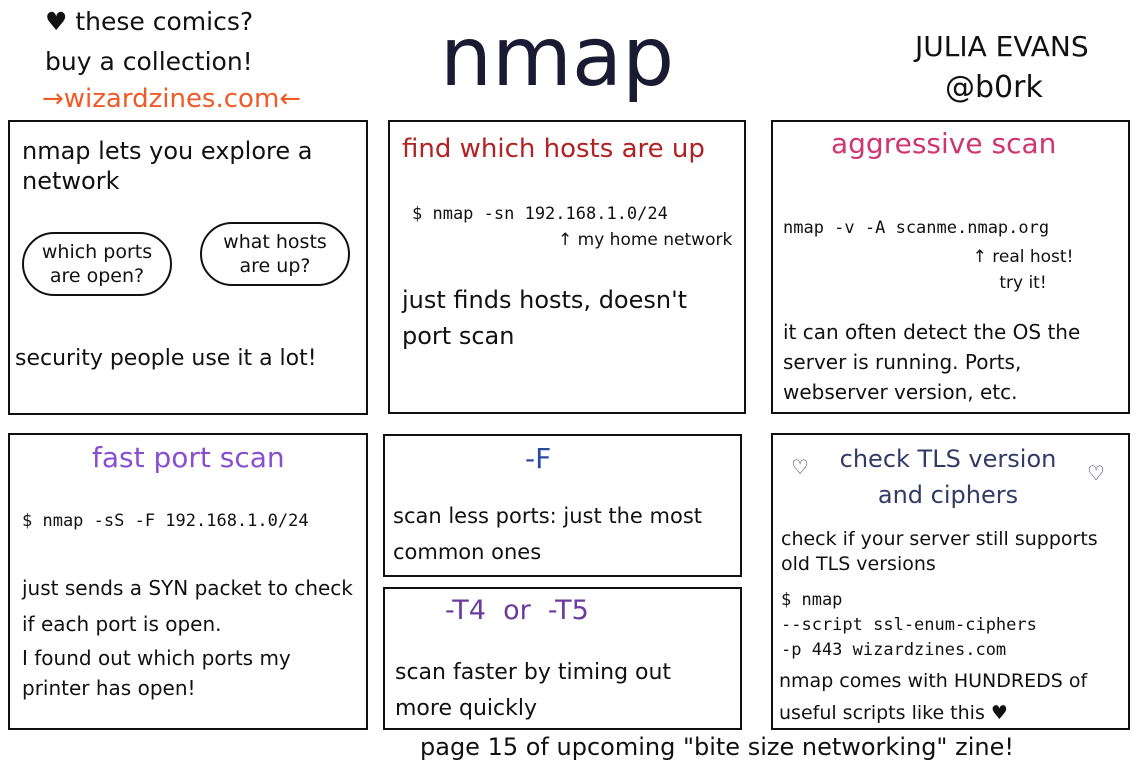 Image resolution: width=1146 pixels, height=778 pixels. Describe the element at coordinates (165, 521) in the screenshot. I see `command: $ nmap -sS -F 192.168.1.0/24` at that location.